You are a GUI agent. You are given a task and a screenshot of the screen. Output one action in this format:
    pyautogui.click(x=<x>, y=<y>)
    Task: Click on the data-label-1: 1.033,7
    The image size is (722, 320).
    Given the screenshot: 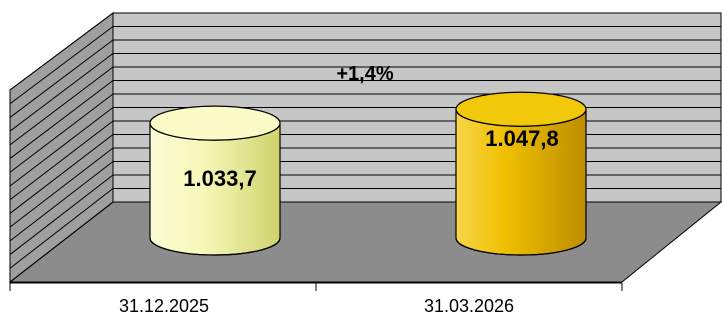 What is the action you would take?
    pyautogui.click(x=219, y=178)
    